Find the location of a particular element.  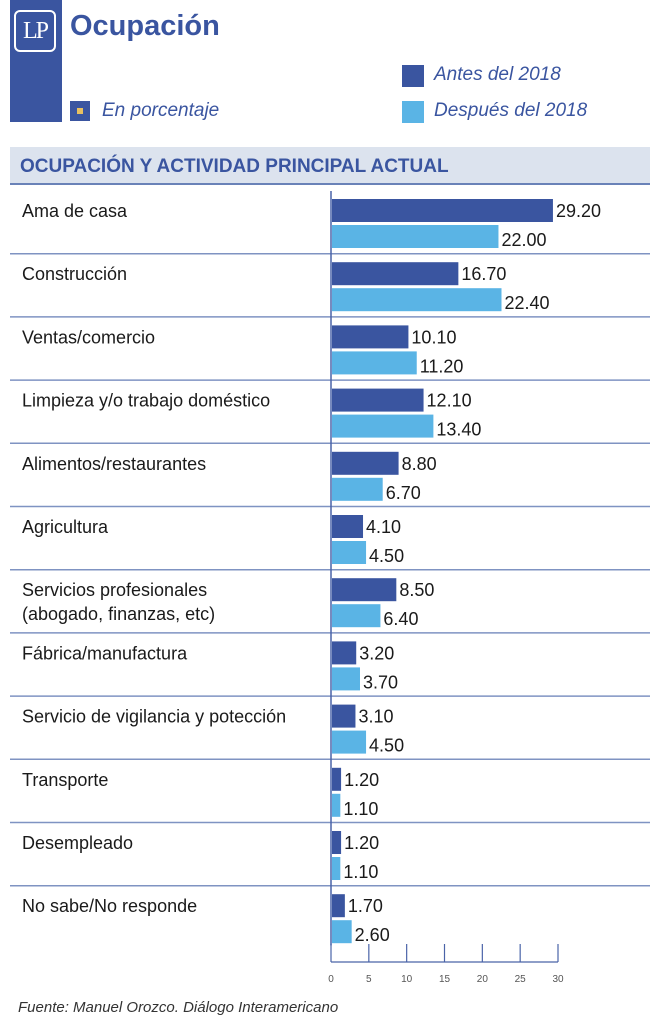

row-label-line: Servicio de vigilancia y potección is located at coordinates (154, 717).